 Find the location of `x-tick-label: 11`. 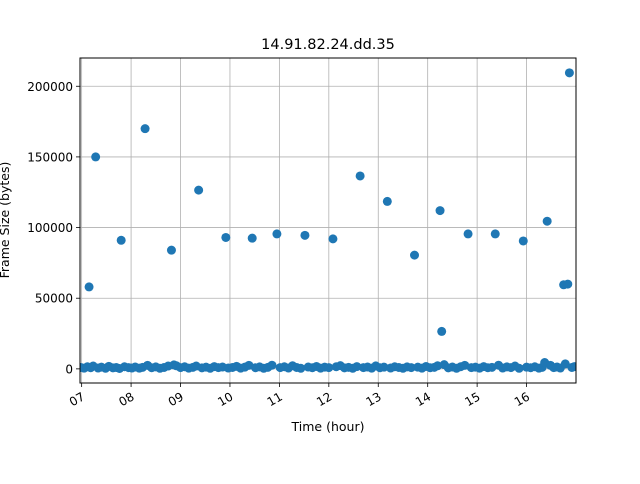

x-tick-label: 11 is located at coordinates (275, 399).